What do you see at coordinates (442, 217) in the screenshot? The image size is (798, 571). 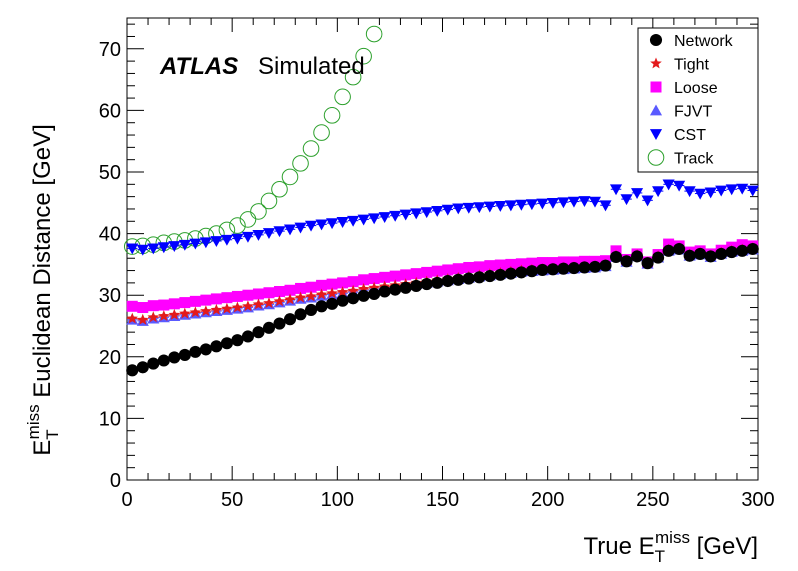 I see `series-cst` at bounding box center [442, 217].